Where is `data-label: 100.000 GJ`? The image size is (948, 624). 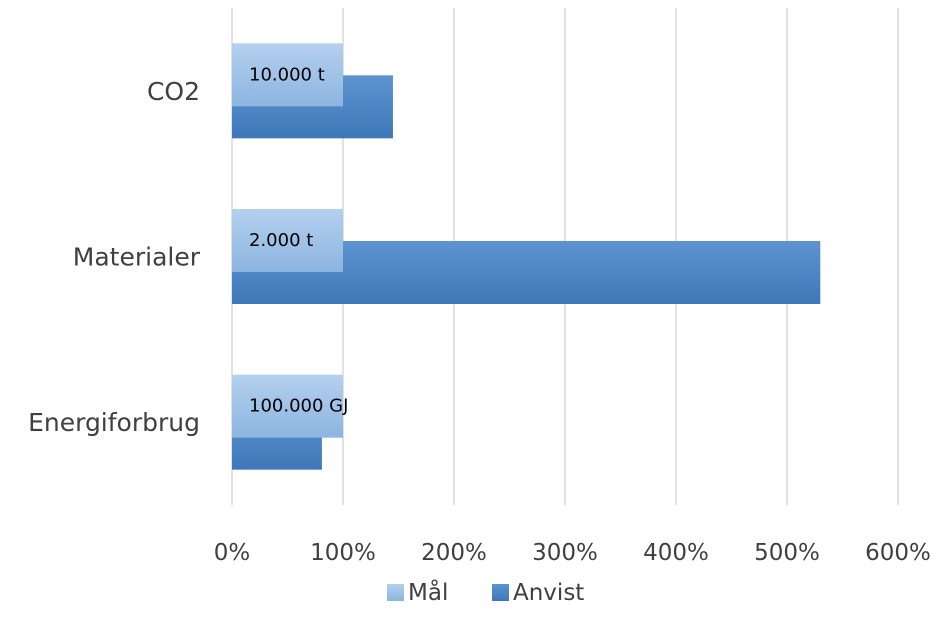 data-label: 100.000 GJ is located at coordinates (298, 406).